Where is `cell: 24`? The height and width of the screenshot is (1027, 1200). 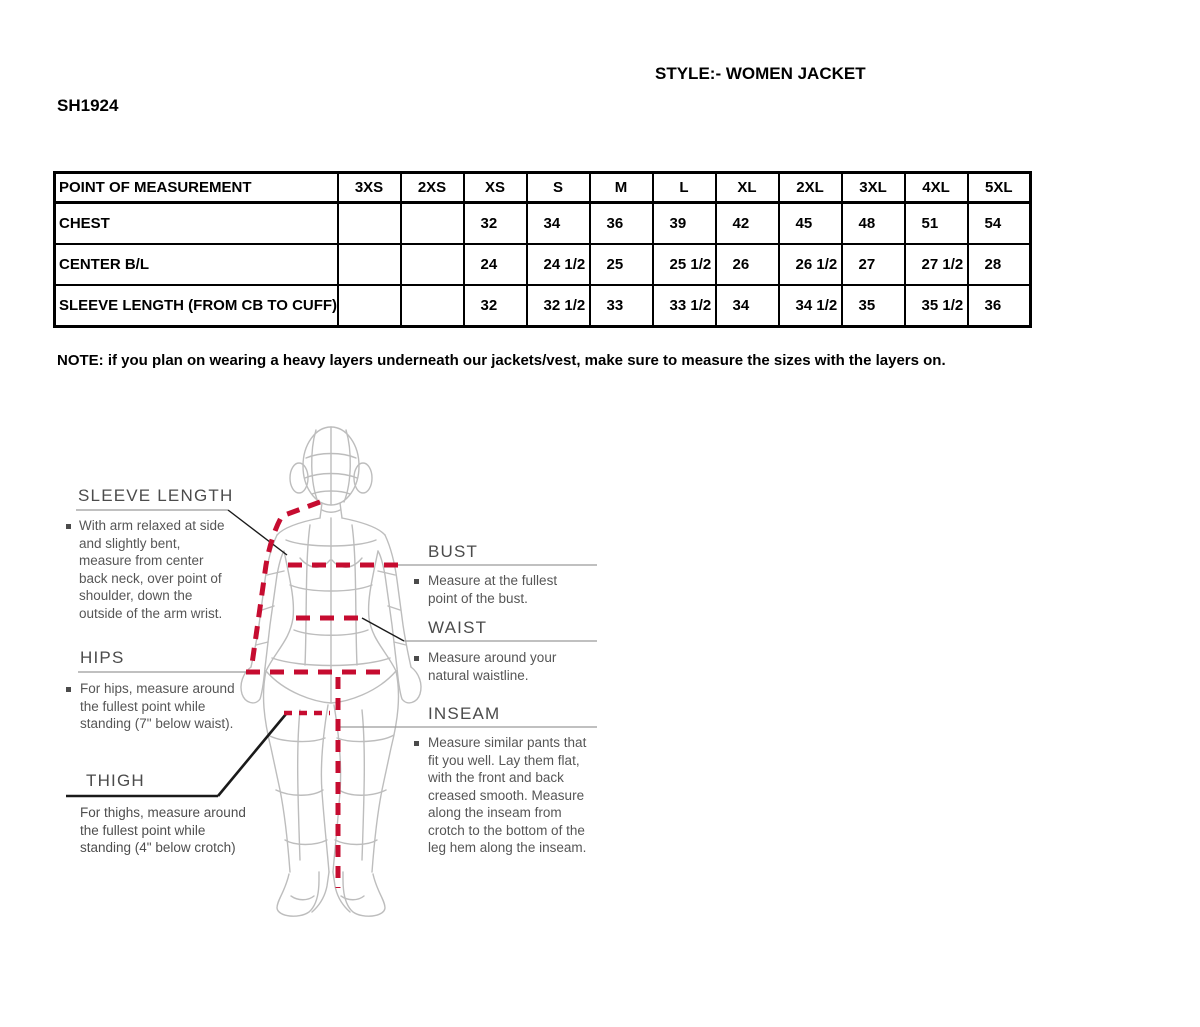
cell: 24 is located at coordinates (495, 264).